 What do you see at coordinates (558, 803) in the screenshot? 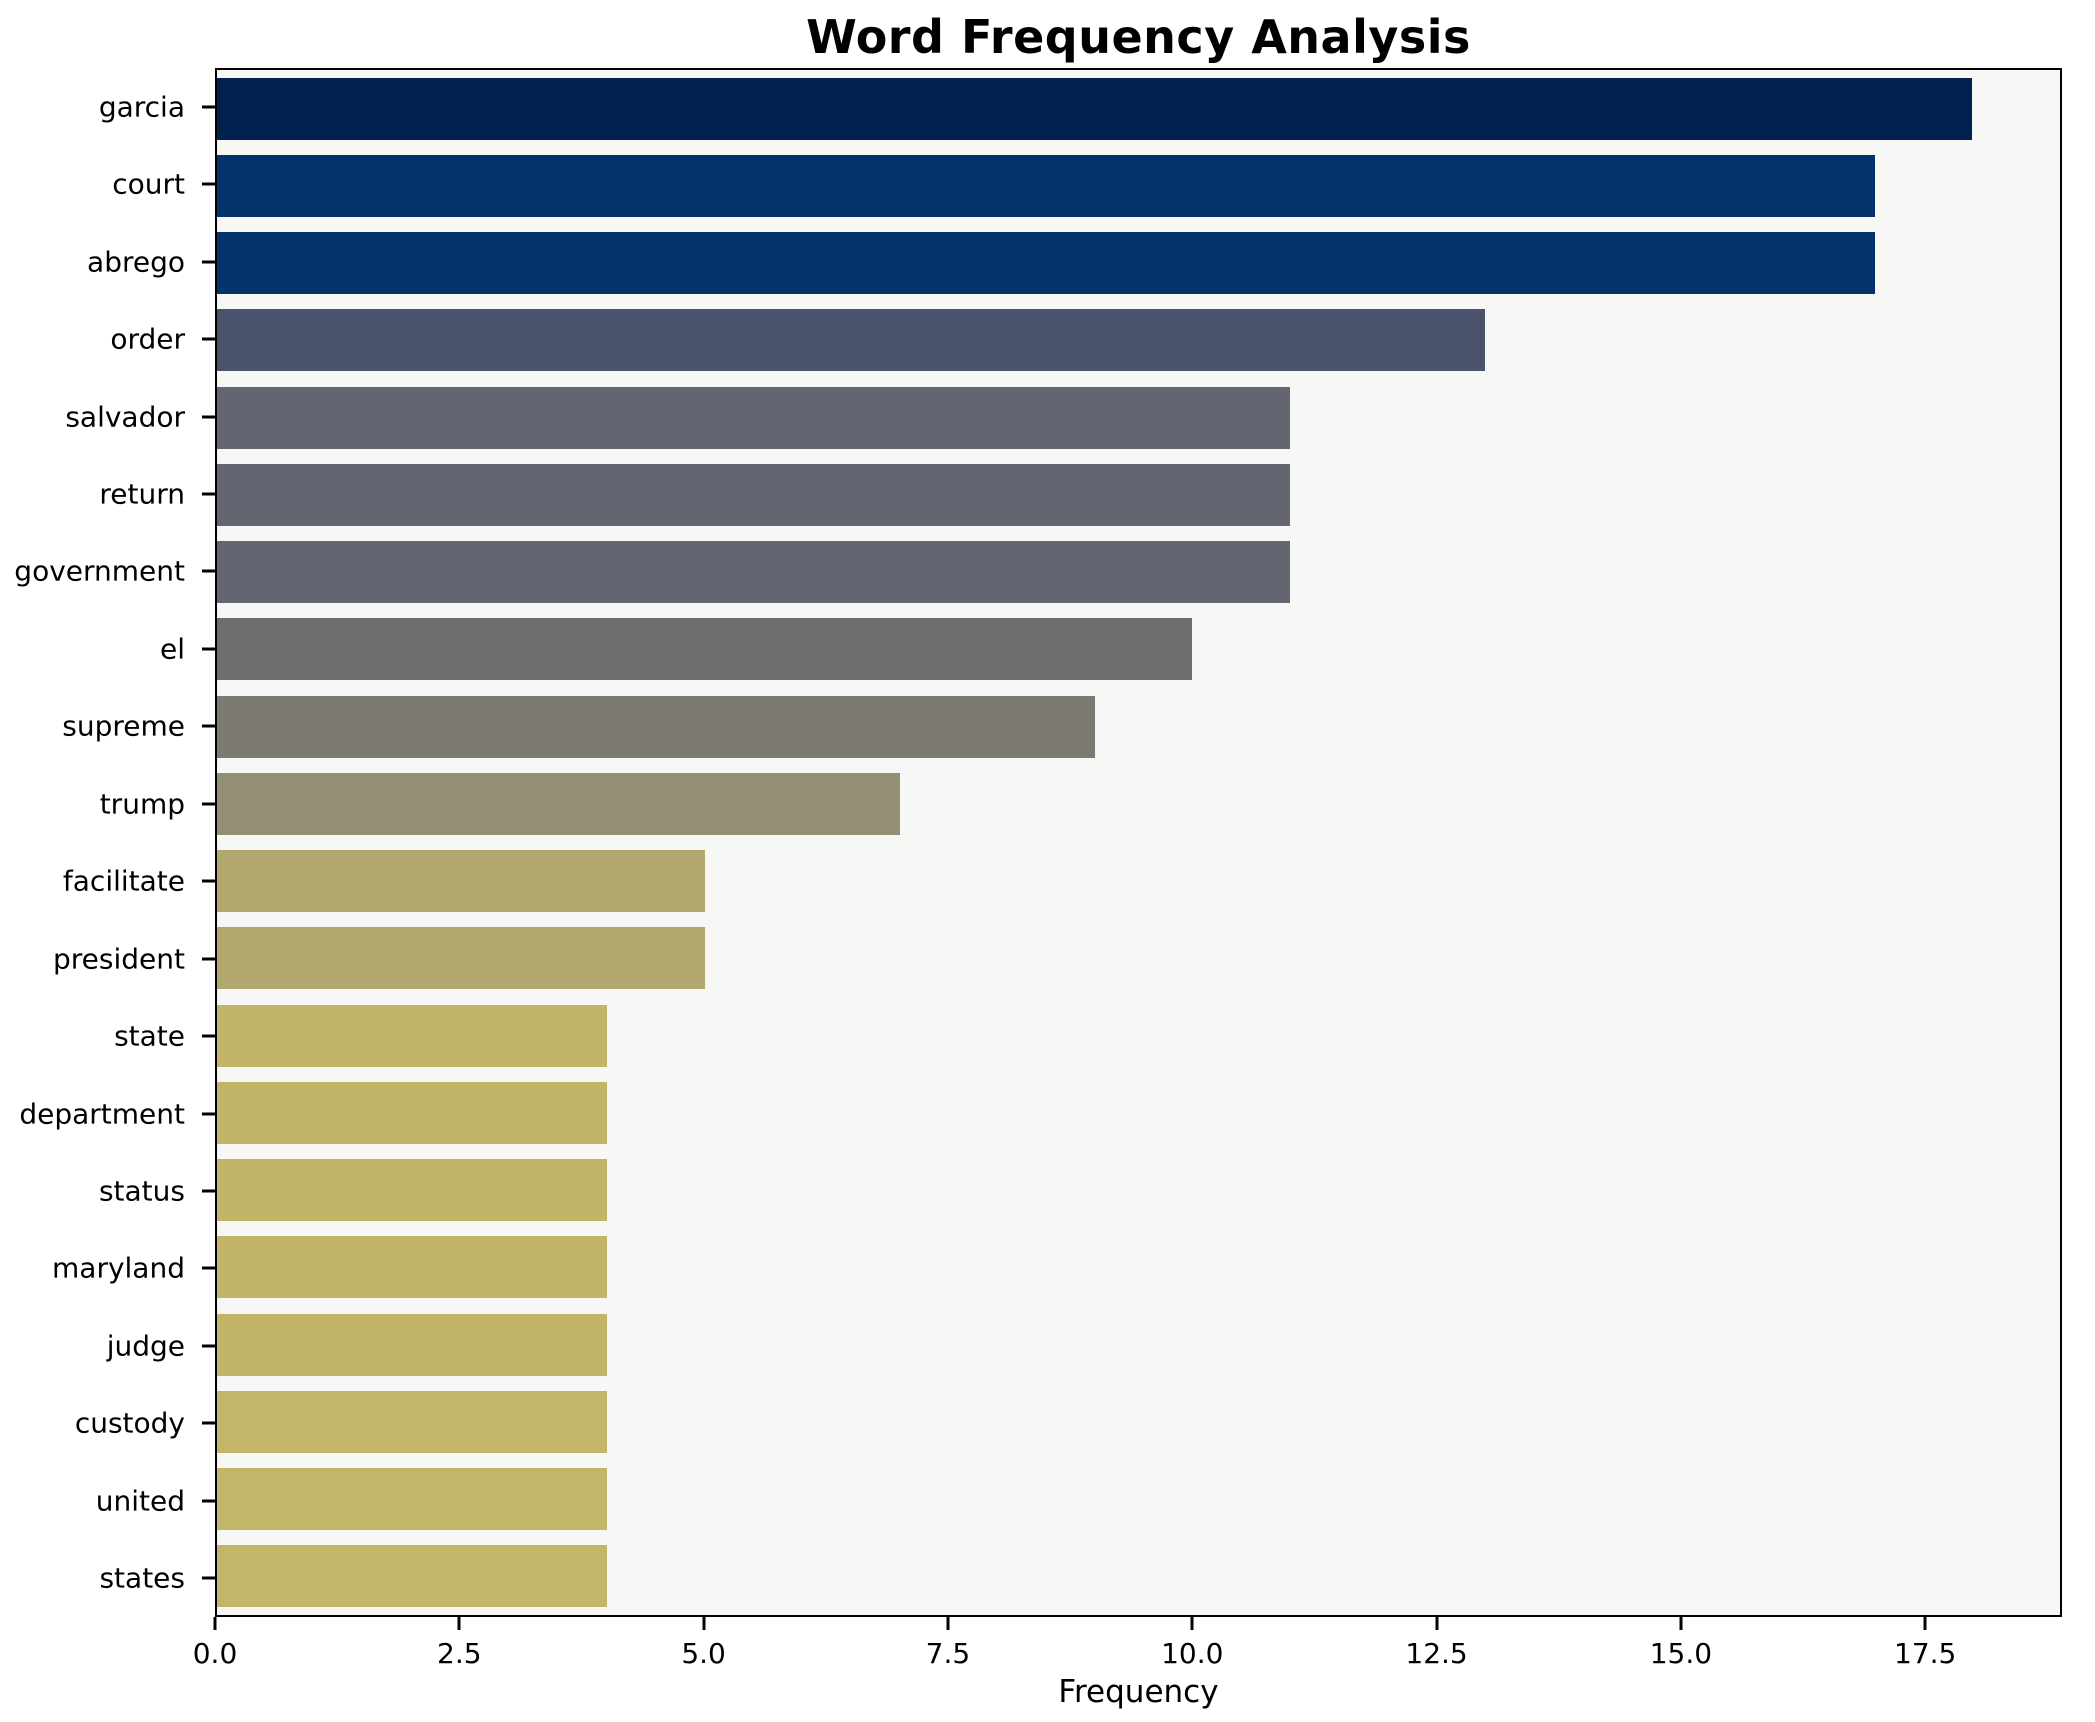
I see `bar-trump` at bounding box center [558, 803].